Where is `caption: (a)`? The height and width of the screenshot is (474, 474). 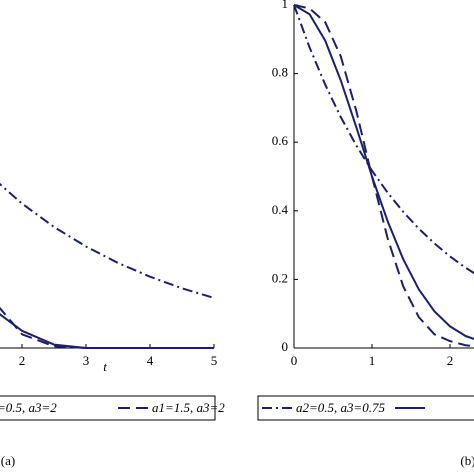 caption: (a) is located at coordinates (8, 460).